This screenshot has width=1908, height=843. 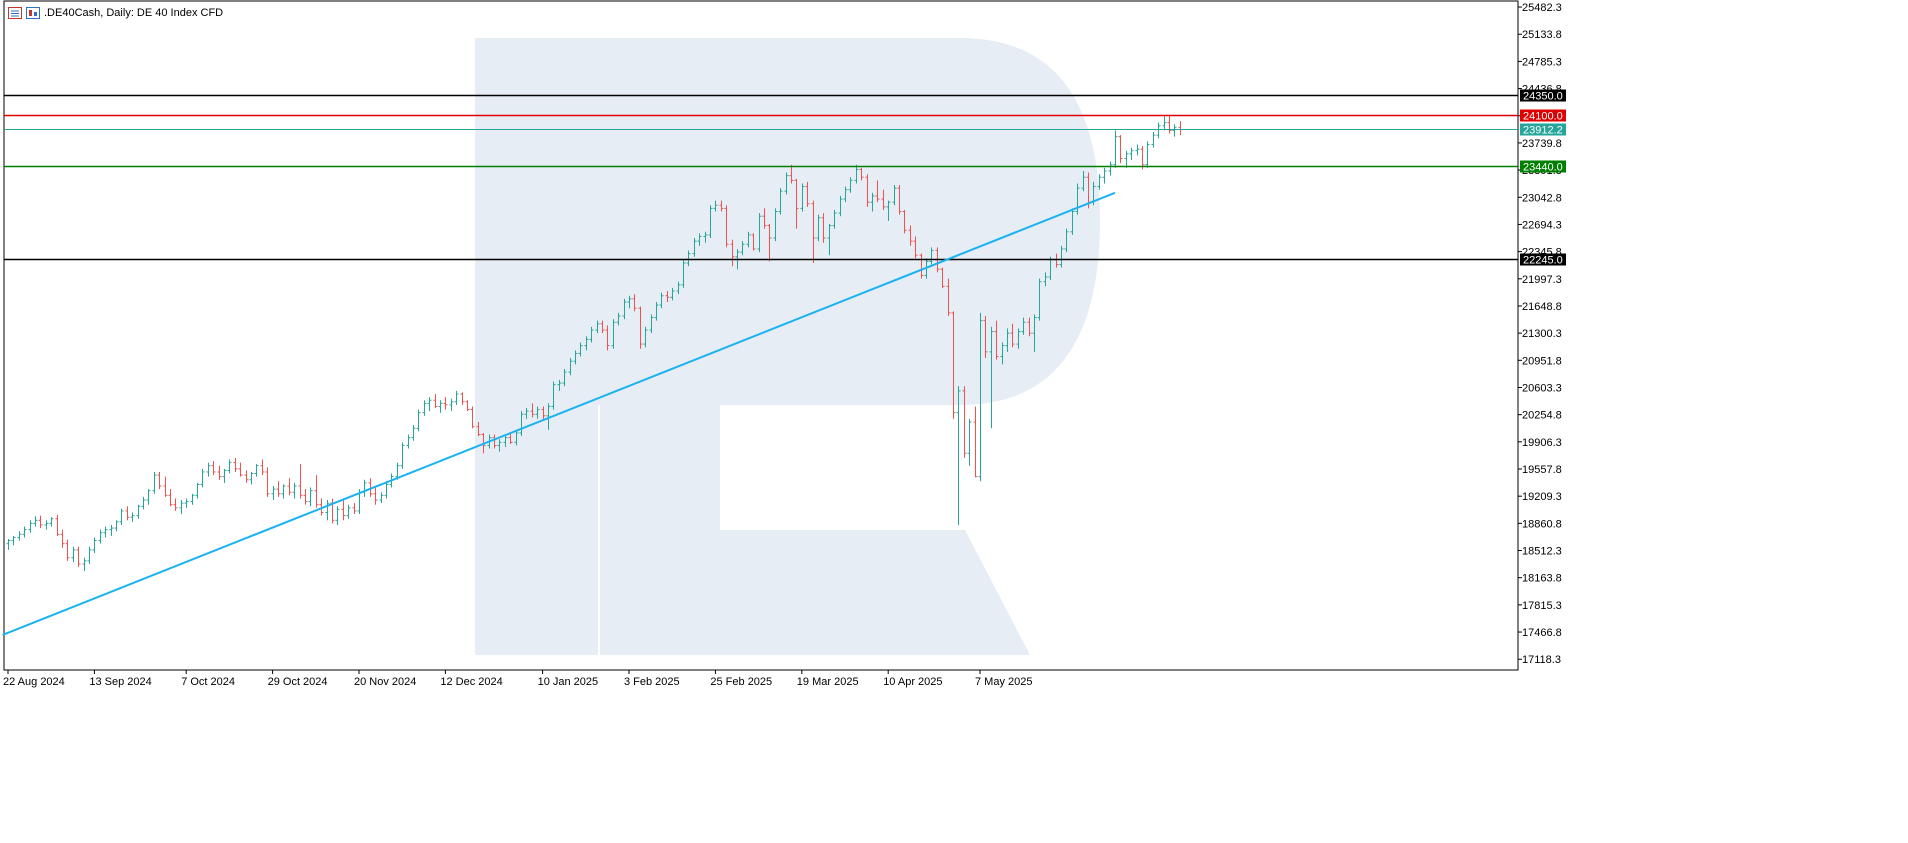 I want to click on indicator-icon, so click(x=33, y=13).